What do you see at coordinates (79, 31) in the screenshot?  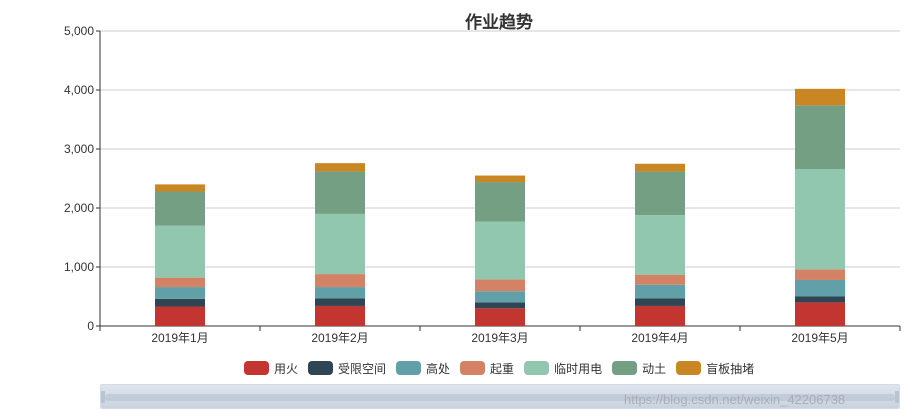 I see `y-tick-label: 5,000` at bounding box center [79, 31].